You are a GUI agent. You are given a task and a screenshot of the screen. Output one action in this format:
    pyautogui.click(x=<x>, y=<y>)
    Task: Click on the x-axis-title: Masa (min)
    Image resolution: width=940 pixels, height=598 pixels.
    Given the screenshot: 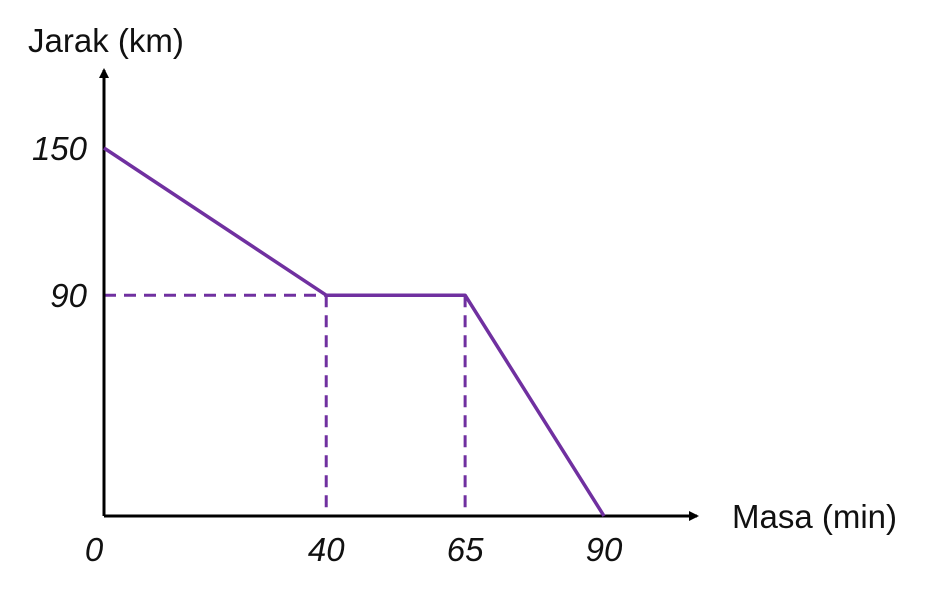 What is the action you would take?
    pyautogui.click(x=814, y=516)
    